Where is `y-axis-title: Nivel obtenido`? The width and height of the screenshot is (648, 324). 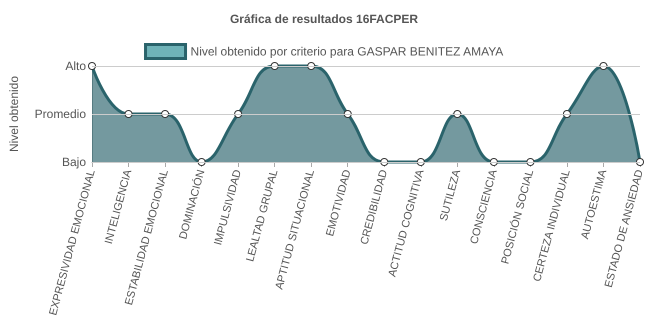
y-axis-title: Nivel obtenido is located at coordinates (14, 114).